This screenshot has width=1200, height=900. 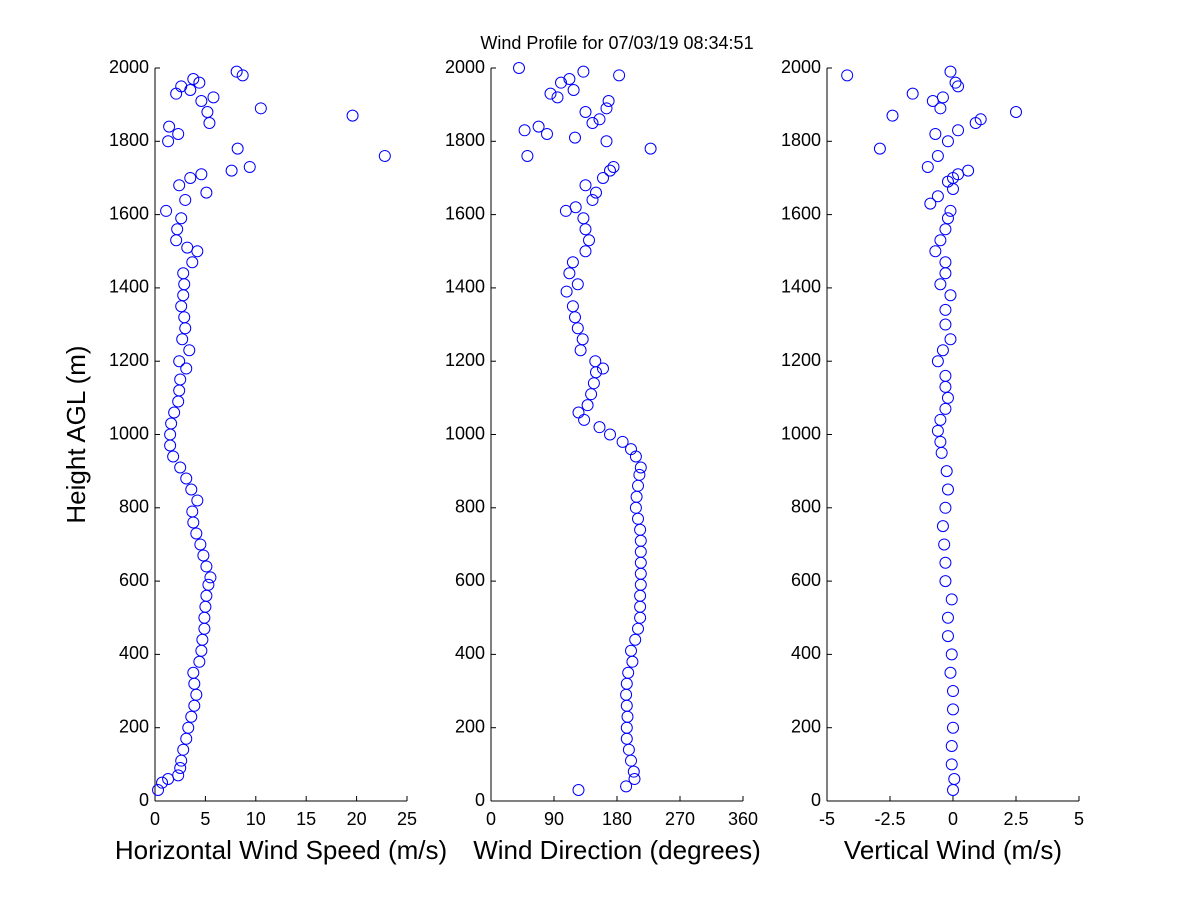 What do you see at coordinates (806, 580) in the screenshot?
I see `y-tick-label: 600` at bounding box center [806, 580].